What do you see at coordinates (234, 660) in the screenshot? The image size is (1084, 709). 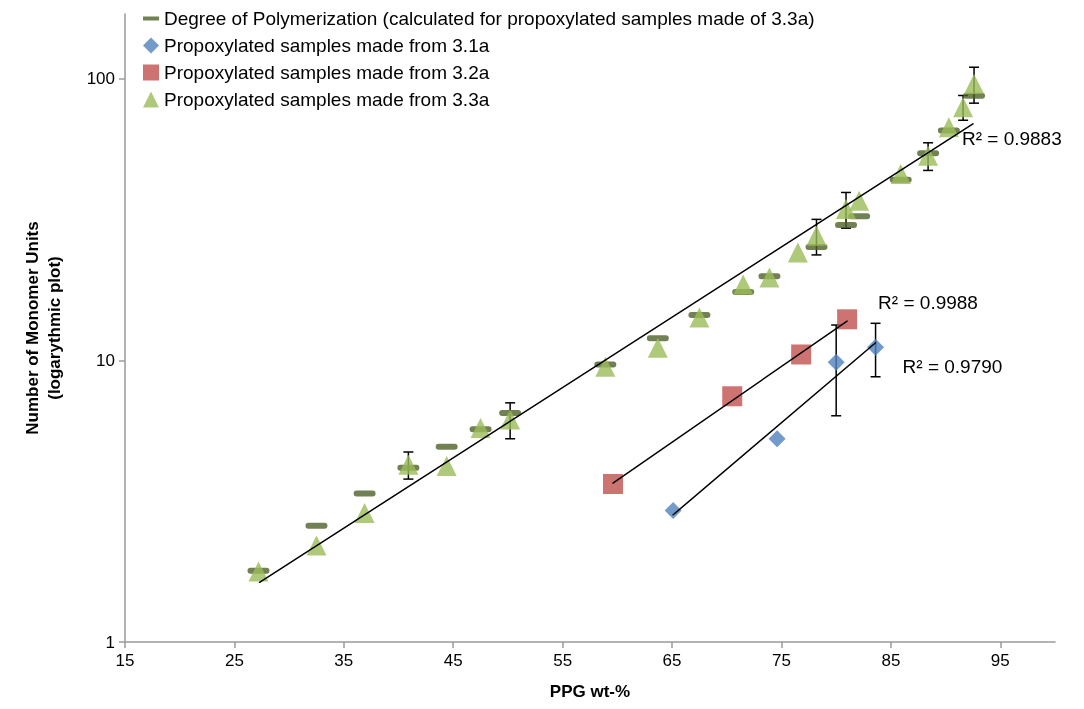 I see `x-tick-label: 25` at bounding box center [234, 660].